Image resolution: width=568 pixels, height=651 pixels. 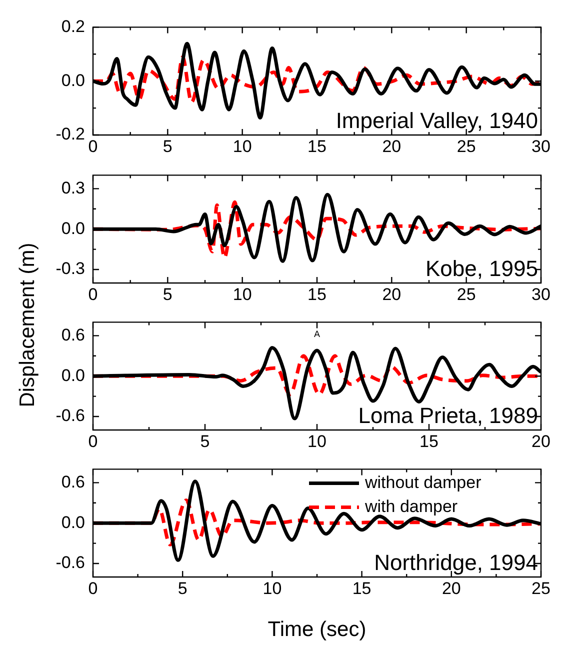 What do you see at coordinates (73, 188) in the screenshot?
I see `y-tick-label: 0.3` at bounding box center [73, 188].